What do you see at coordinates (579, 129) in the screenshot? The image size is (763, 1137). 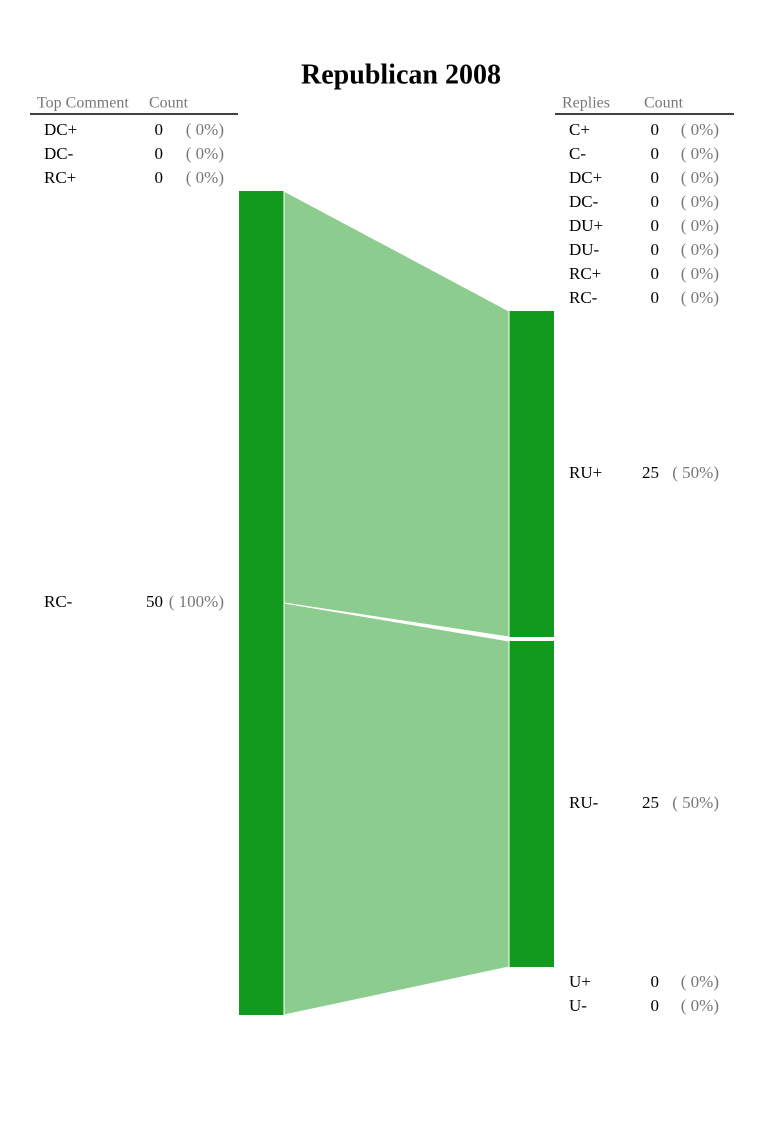 I see `node-name: C+` at bounding box center [579, 129].